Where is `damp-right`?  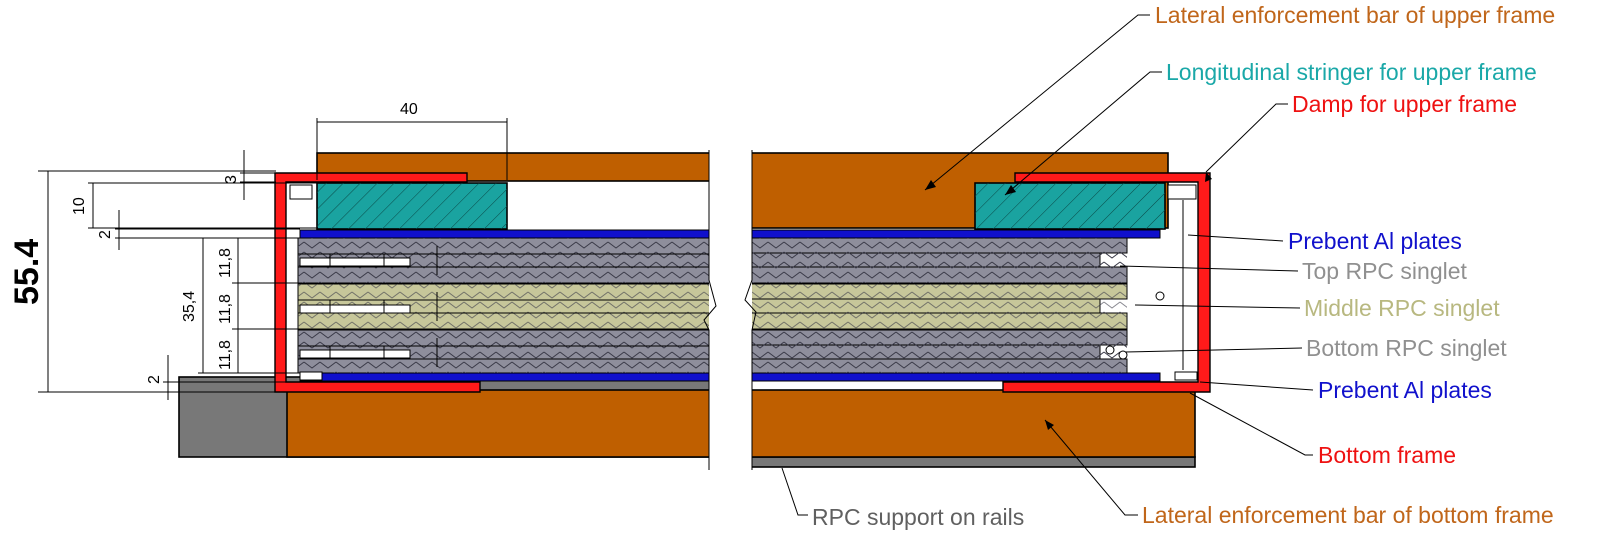
damp-right is located at coordinates (1106, 282).